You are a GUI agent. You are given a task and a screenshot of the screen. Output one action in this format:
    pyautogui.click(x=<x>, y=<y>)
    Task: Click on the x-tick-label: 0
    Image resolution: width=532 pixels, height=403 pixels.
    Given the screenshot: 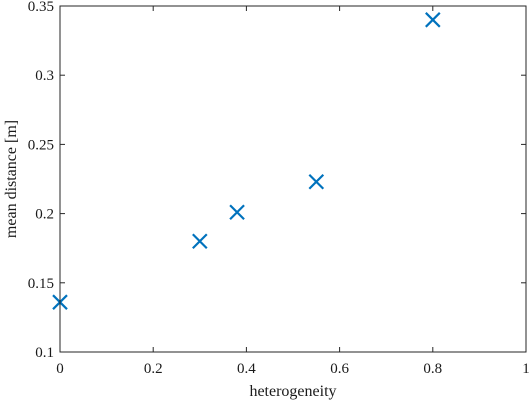 What is the action you would take?
    pyautogui.click(x=60, y=369)
    